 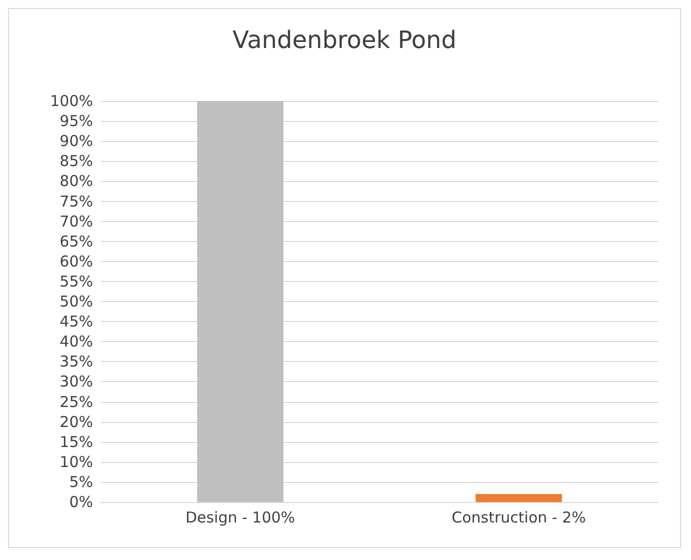 What do you see at coordinates (76, 141) in the screenshot?
I see `y-tick-label: 90%` at bounding box center [76, 141].